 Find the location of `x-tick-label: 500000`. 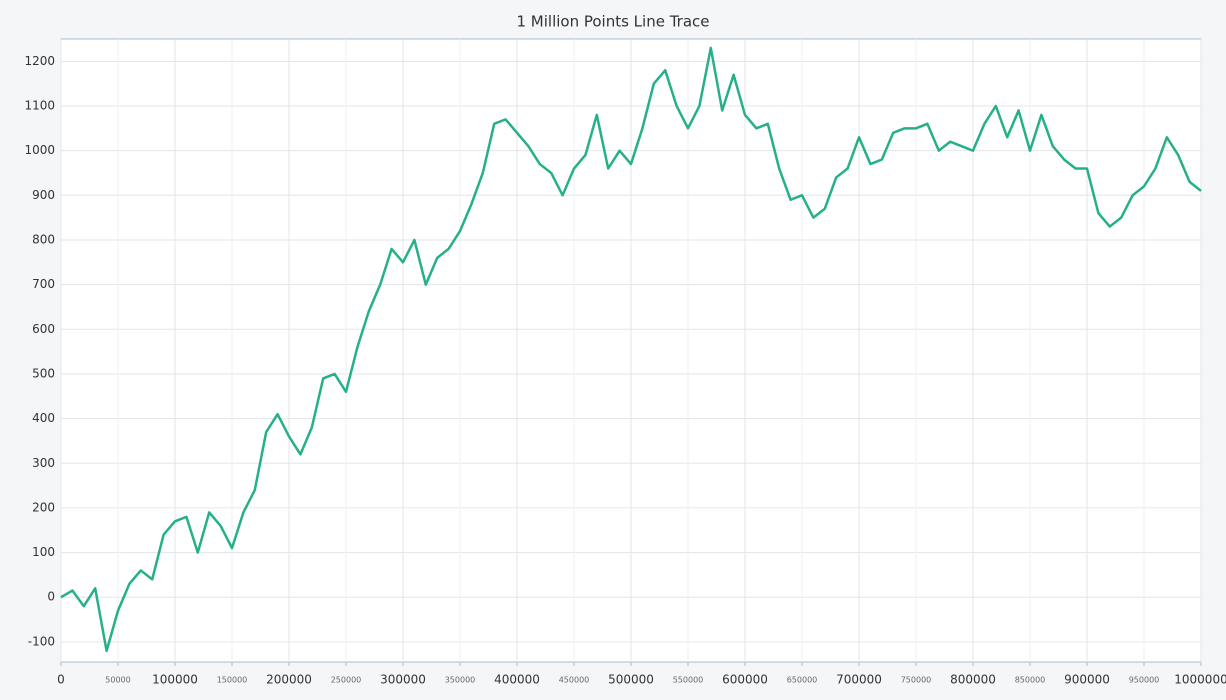

x-tick-label: 500000 is located at coordinates (631, 680).